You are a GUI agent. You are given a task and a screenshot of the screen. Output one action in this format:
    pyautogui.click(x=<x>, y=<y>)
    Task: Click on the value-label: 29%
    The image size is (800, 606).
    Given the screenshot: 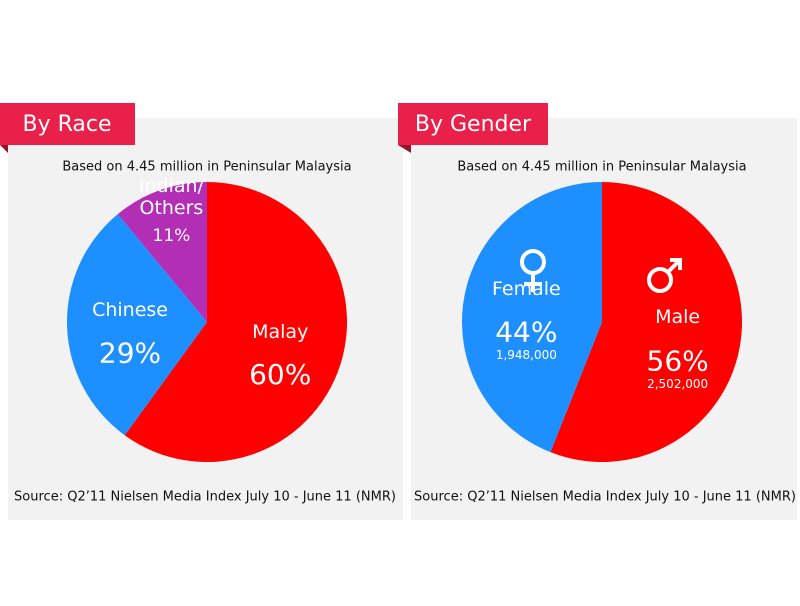 What is the action you would take?
    pyautogui.click(x=130, y=352)
    